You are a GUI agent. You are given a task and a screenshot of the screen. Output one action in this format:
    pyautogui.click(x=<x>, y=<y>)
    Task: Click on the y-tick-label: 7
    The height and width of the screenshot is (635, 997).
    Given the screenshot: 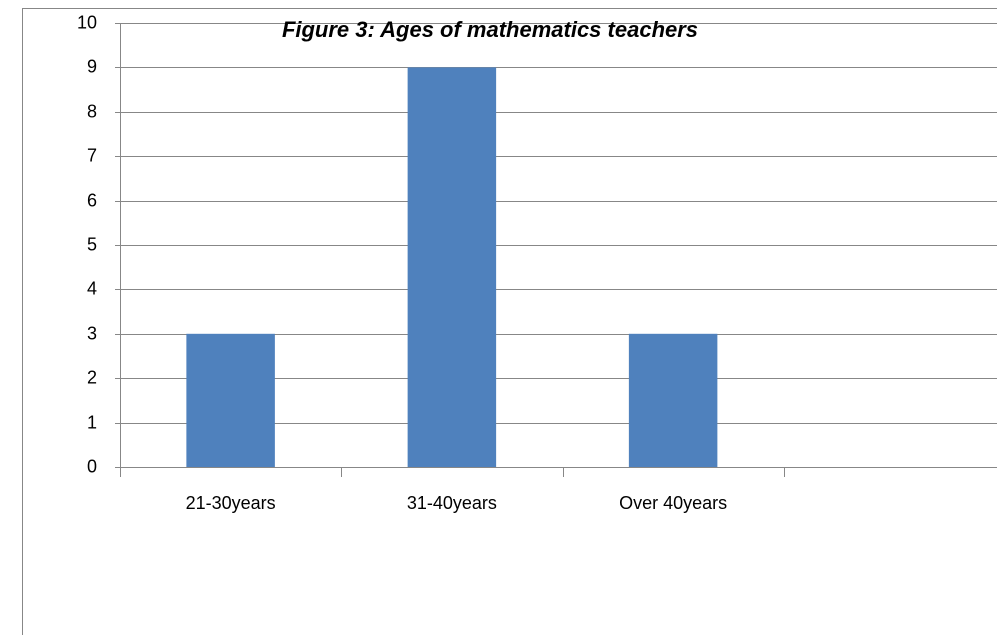 What is the action you would take?
    pyautogui.click(x=92, y=155)
    